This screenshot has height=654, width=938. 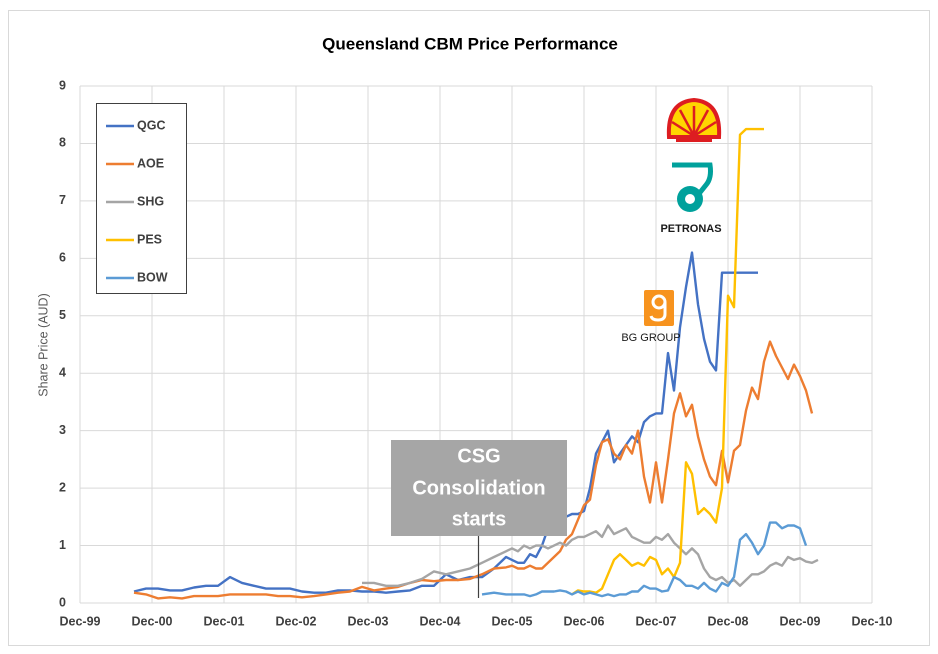 What do you see at coordinates (149, 239) in the screenshot?
I see `legend-label: PES` at bounding box center [149, 239].